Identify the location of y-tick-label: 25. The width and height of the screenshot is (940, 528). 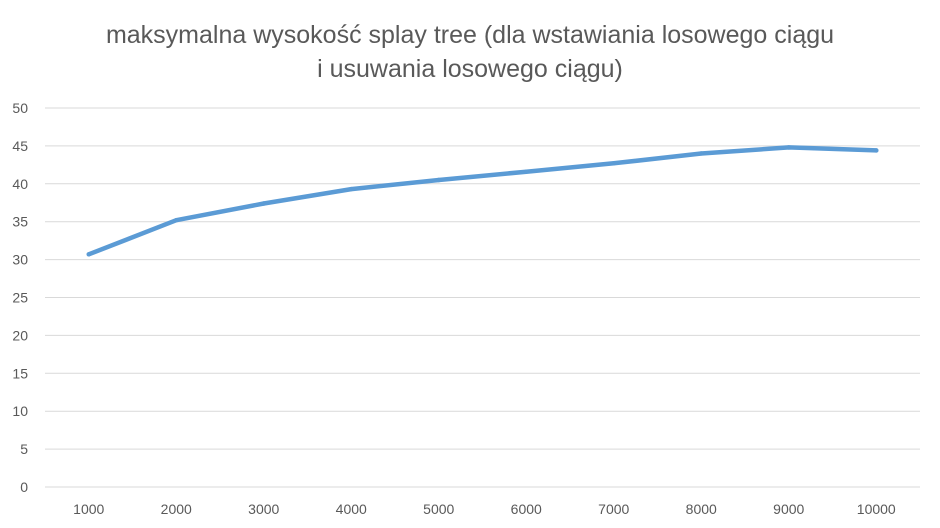
(20, 298).